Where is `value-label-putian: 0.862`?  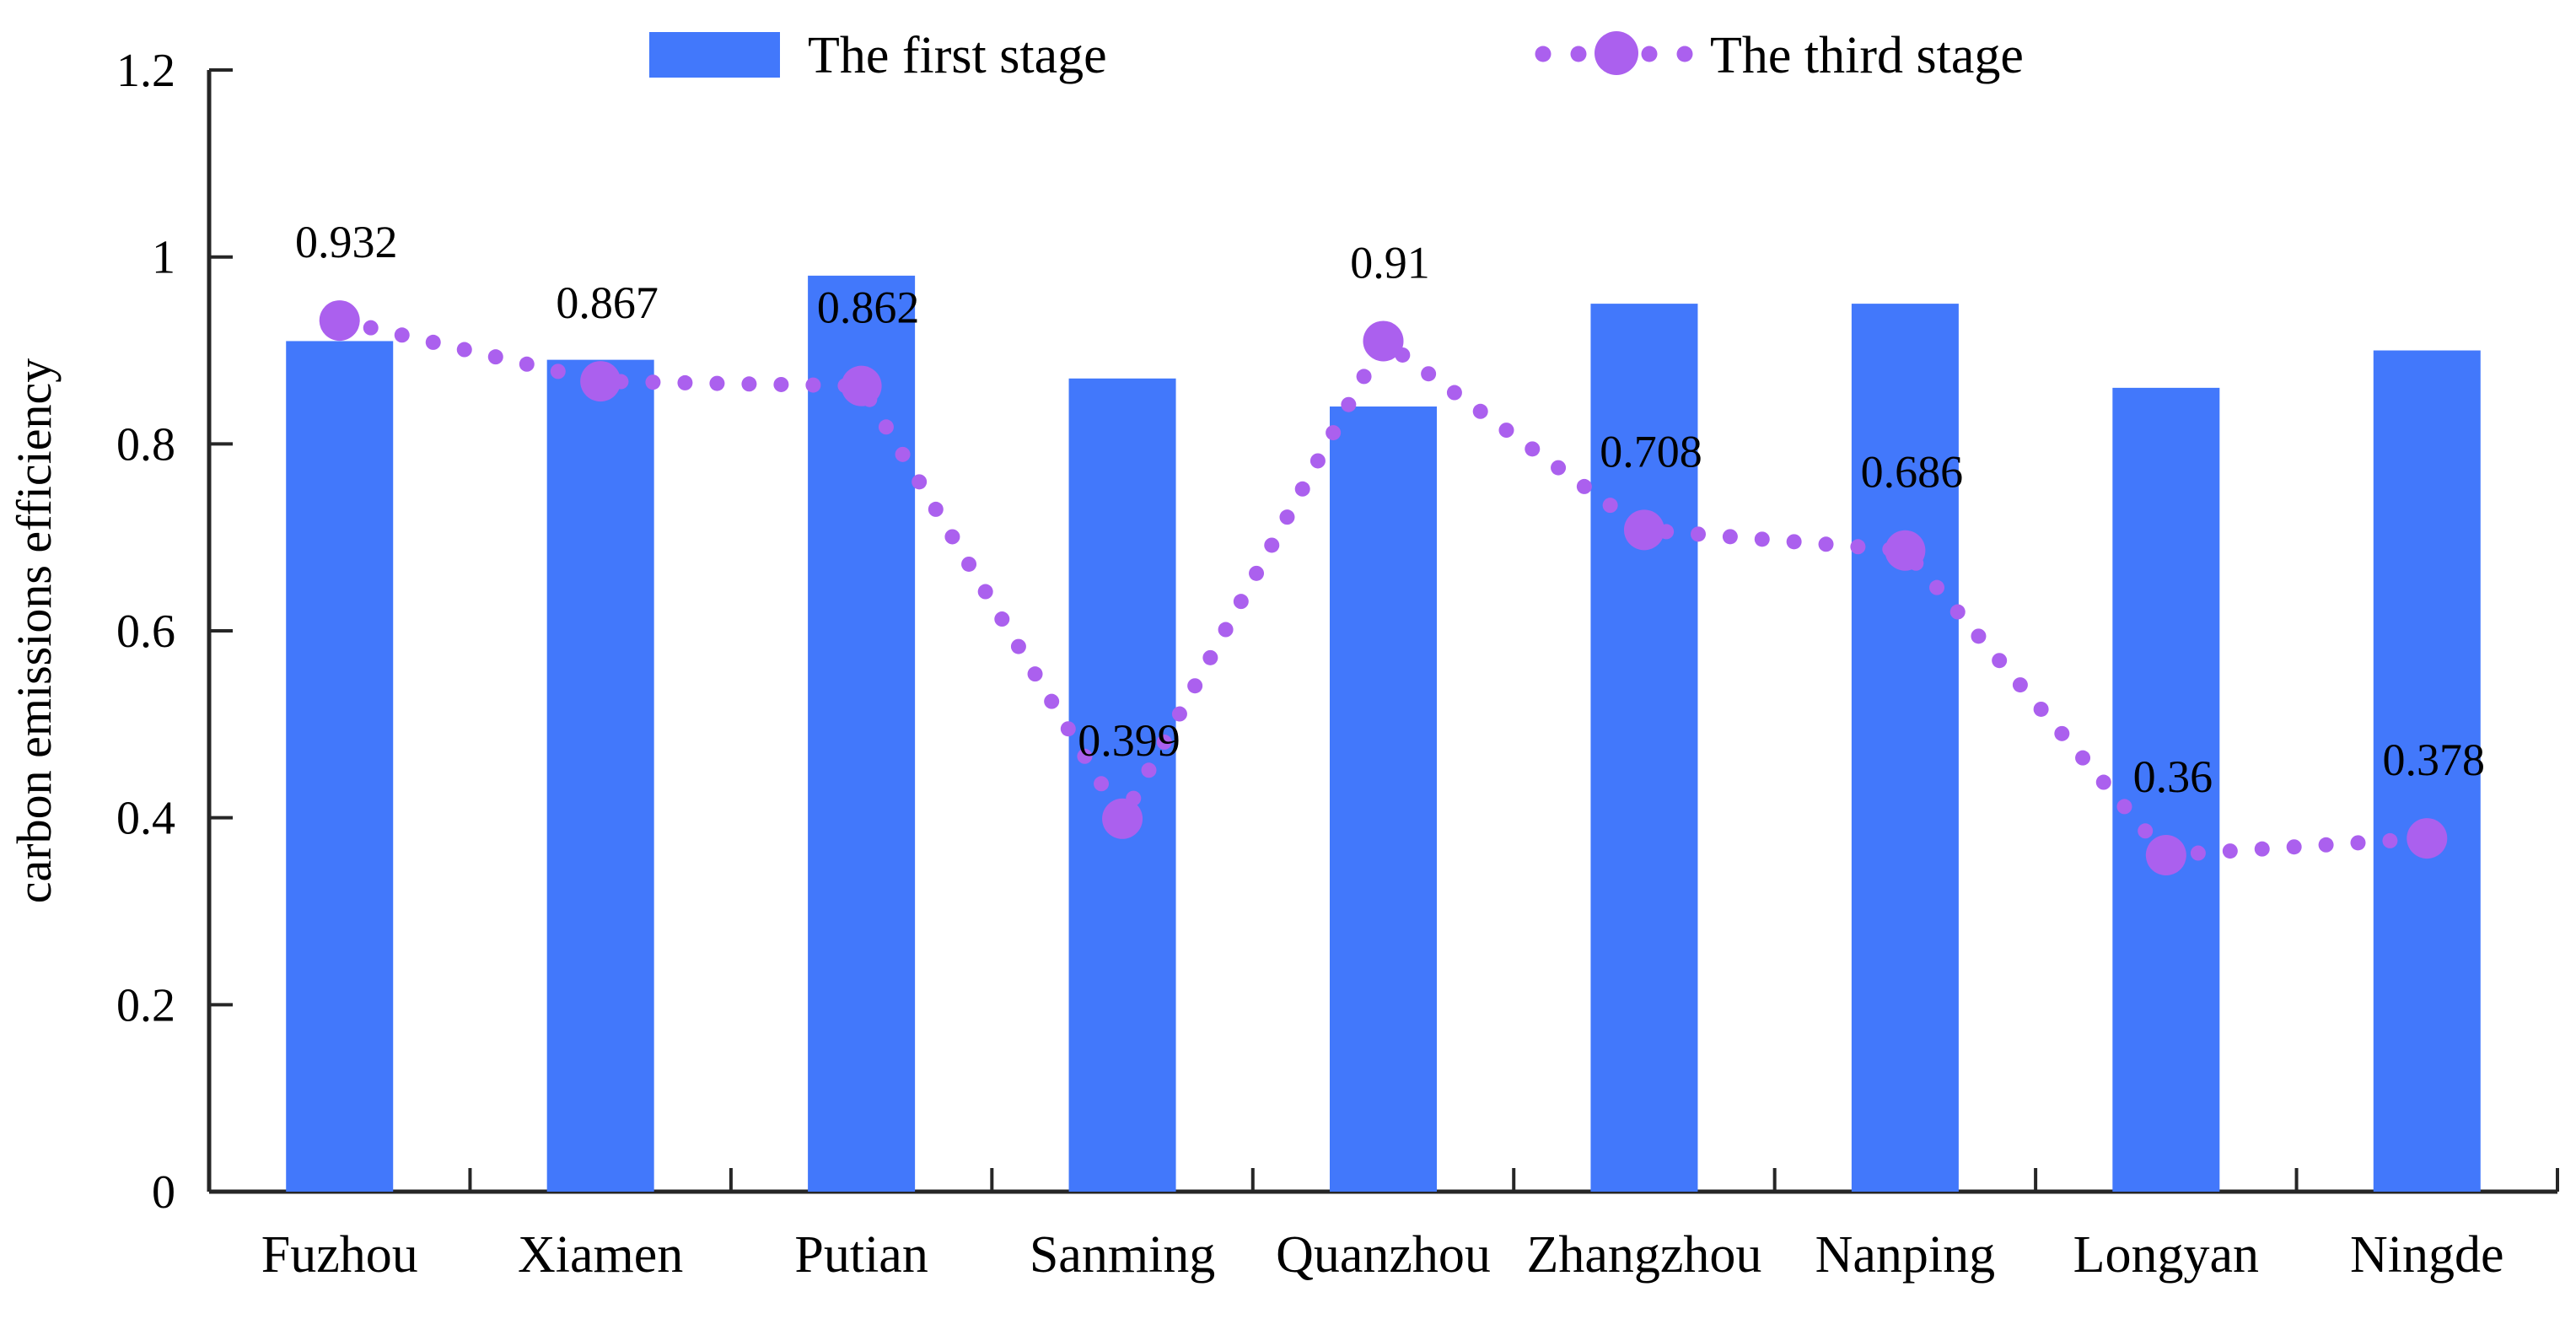 value-label-putian: 0.862 is located at coordinates (869, 308).